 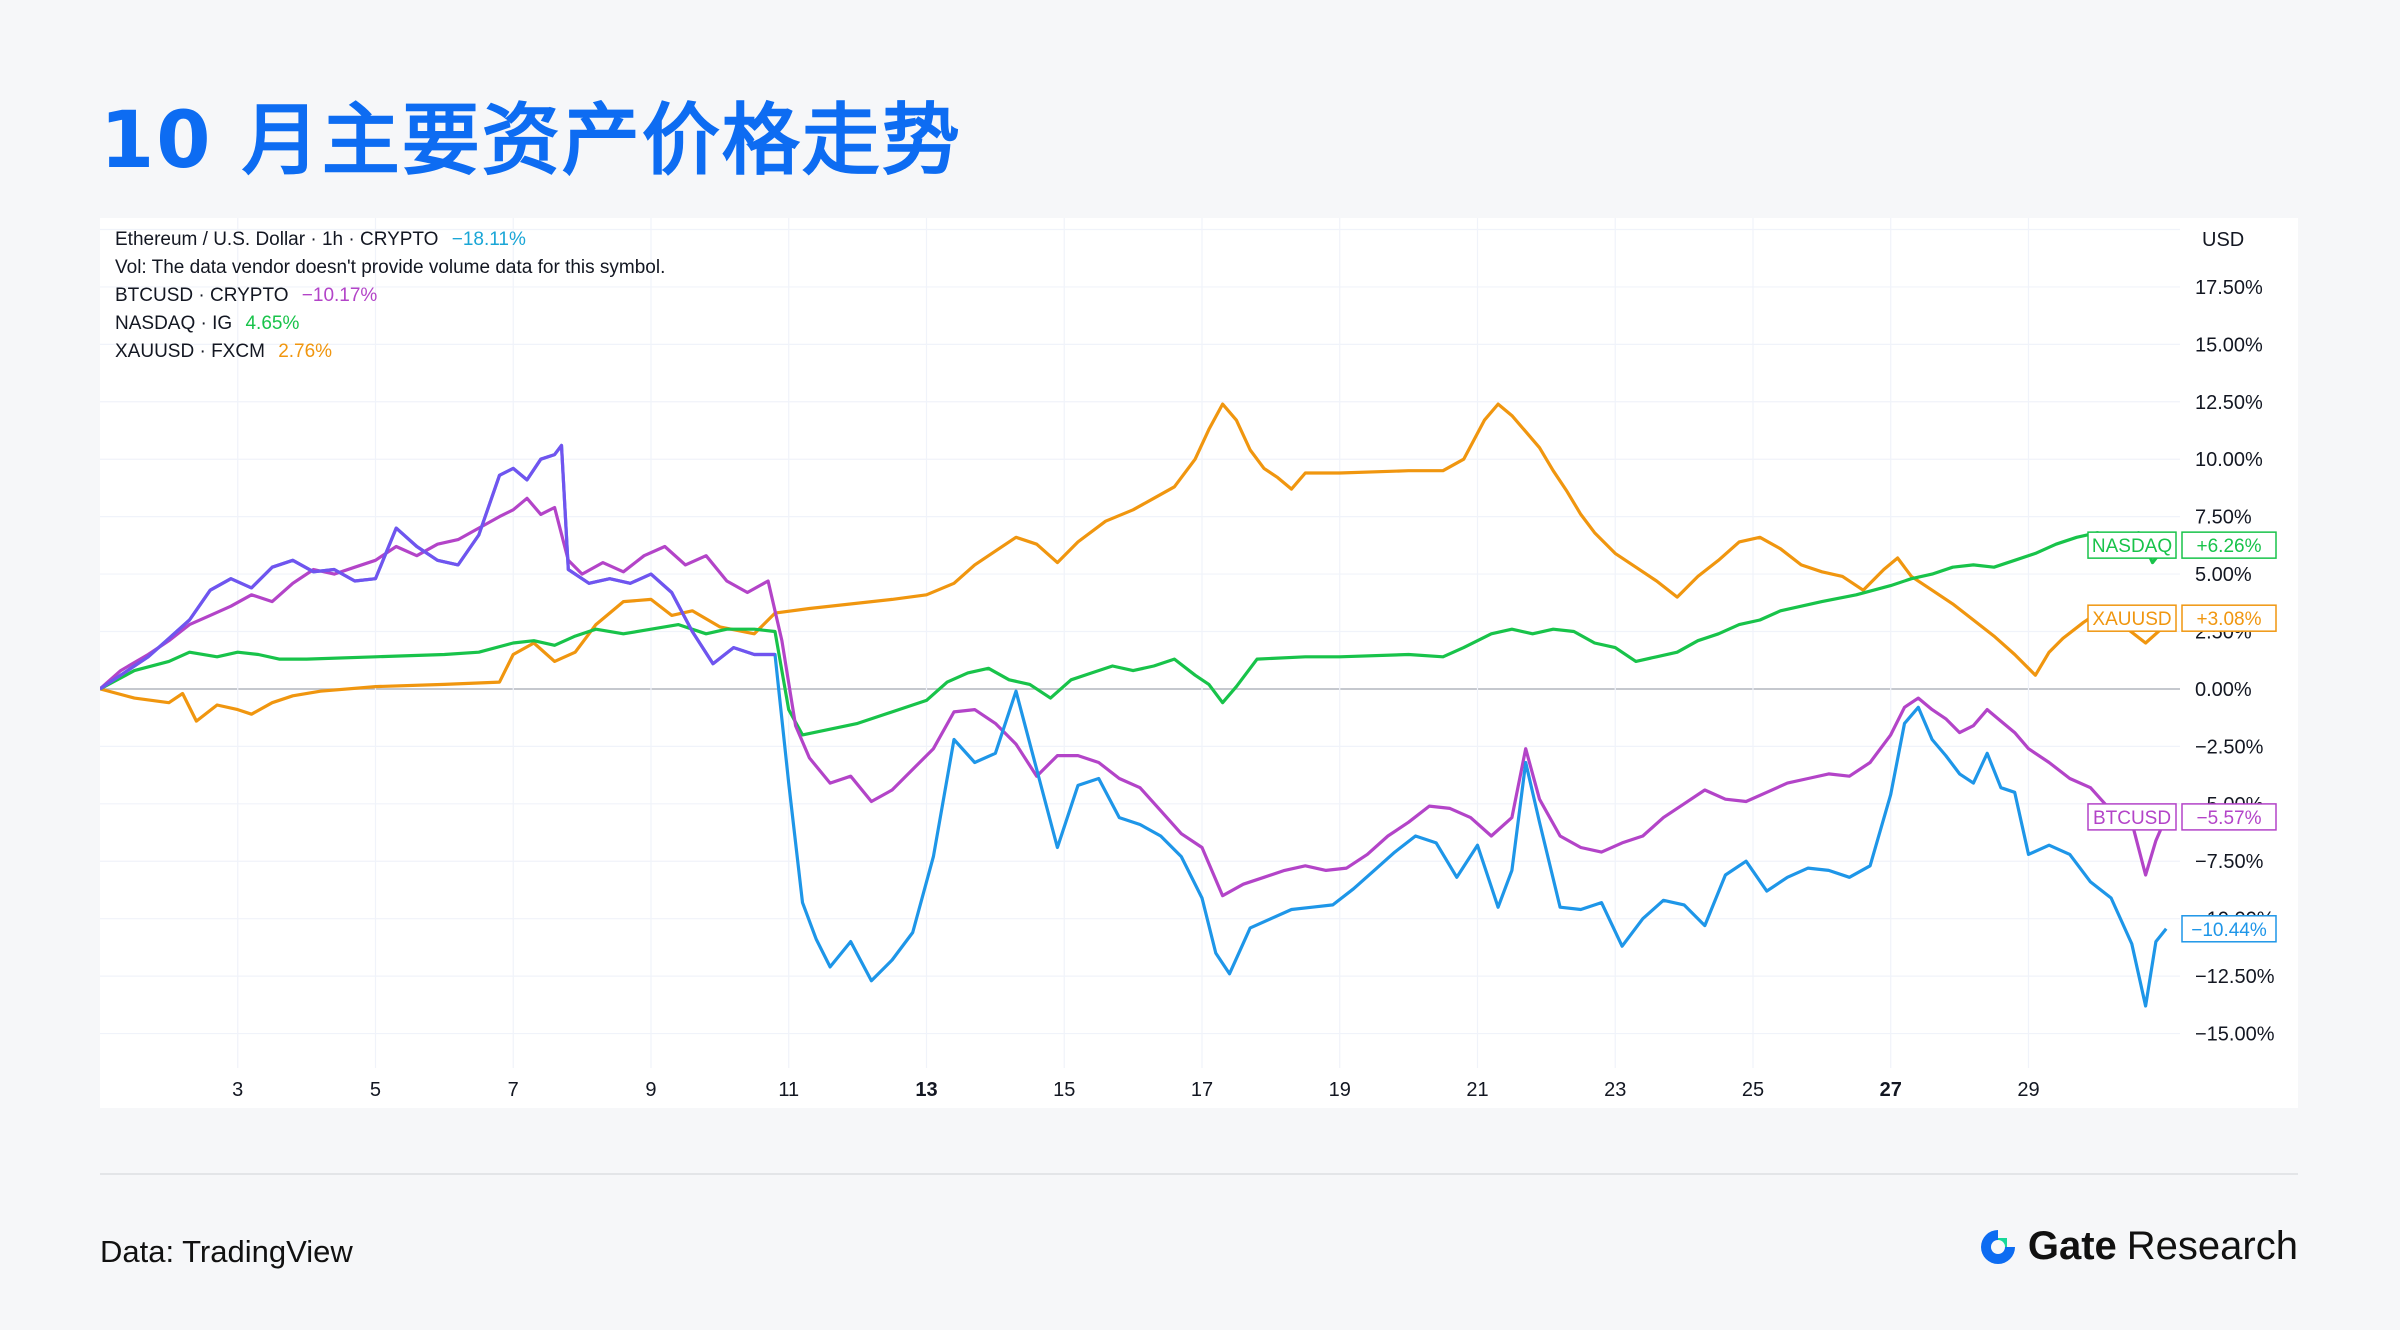 What do you see at coordinates (1134, 634) in the screenshot?
I see `series-line-nasdaq` at bounding box center [1134, 634].